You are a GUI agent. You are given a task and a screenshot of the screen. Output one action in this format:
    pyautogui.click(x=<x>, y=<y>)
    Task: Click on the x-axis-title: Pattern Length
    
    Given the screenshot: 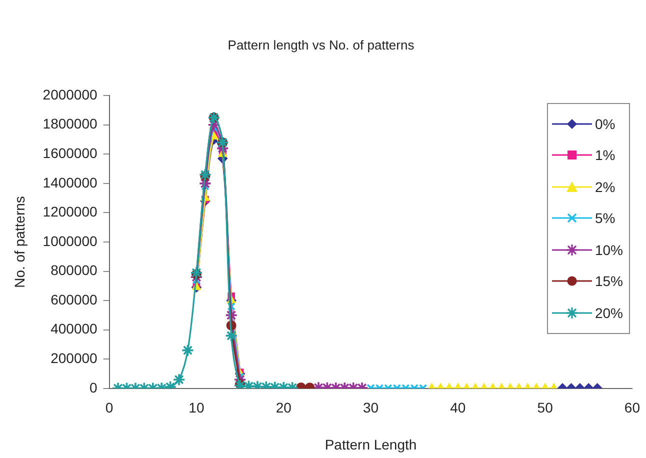 What is the action you would take?
    pyautogui.click(x=370, y=444)
    